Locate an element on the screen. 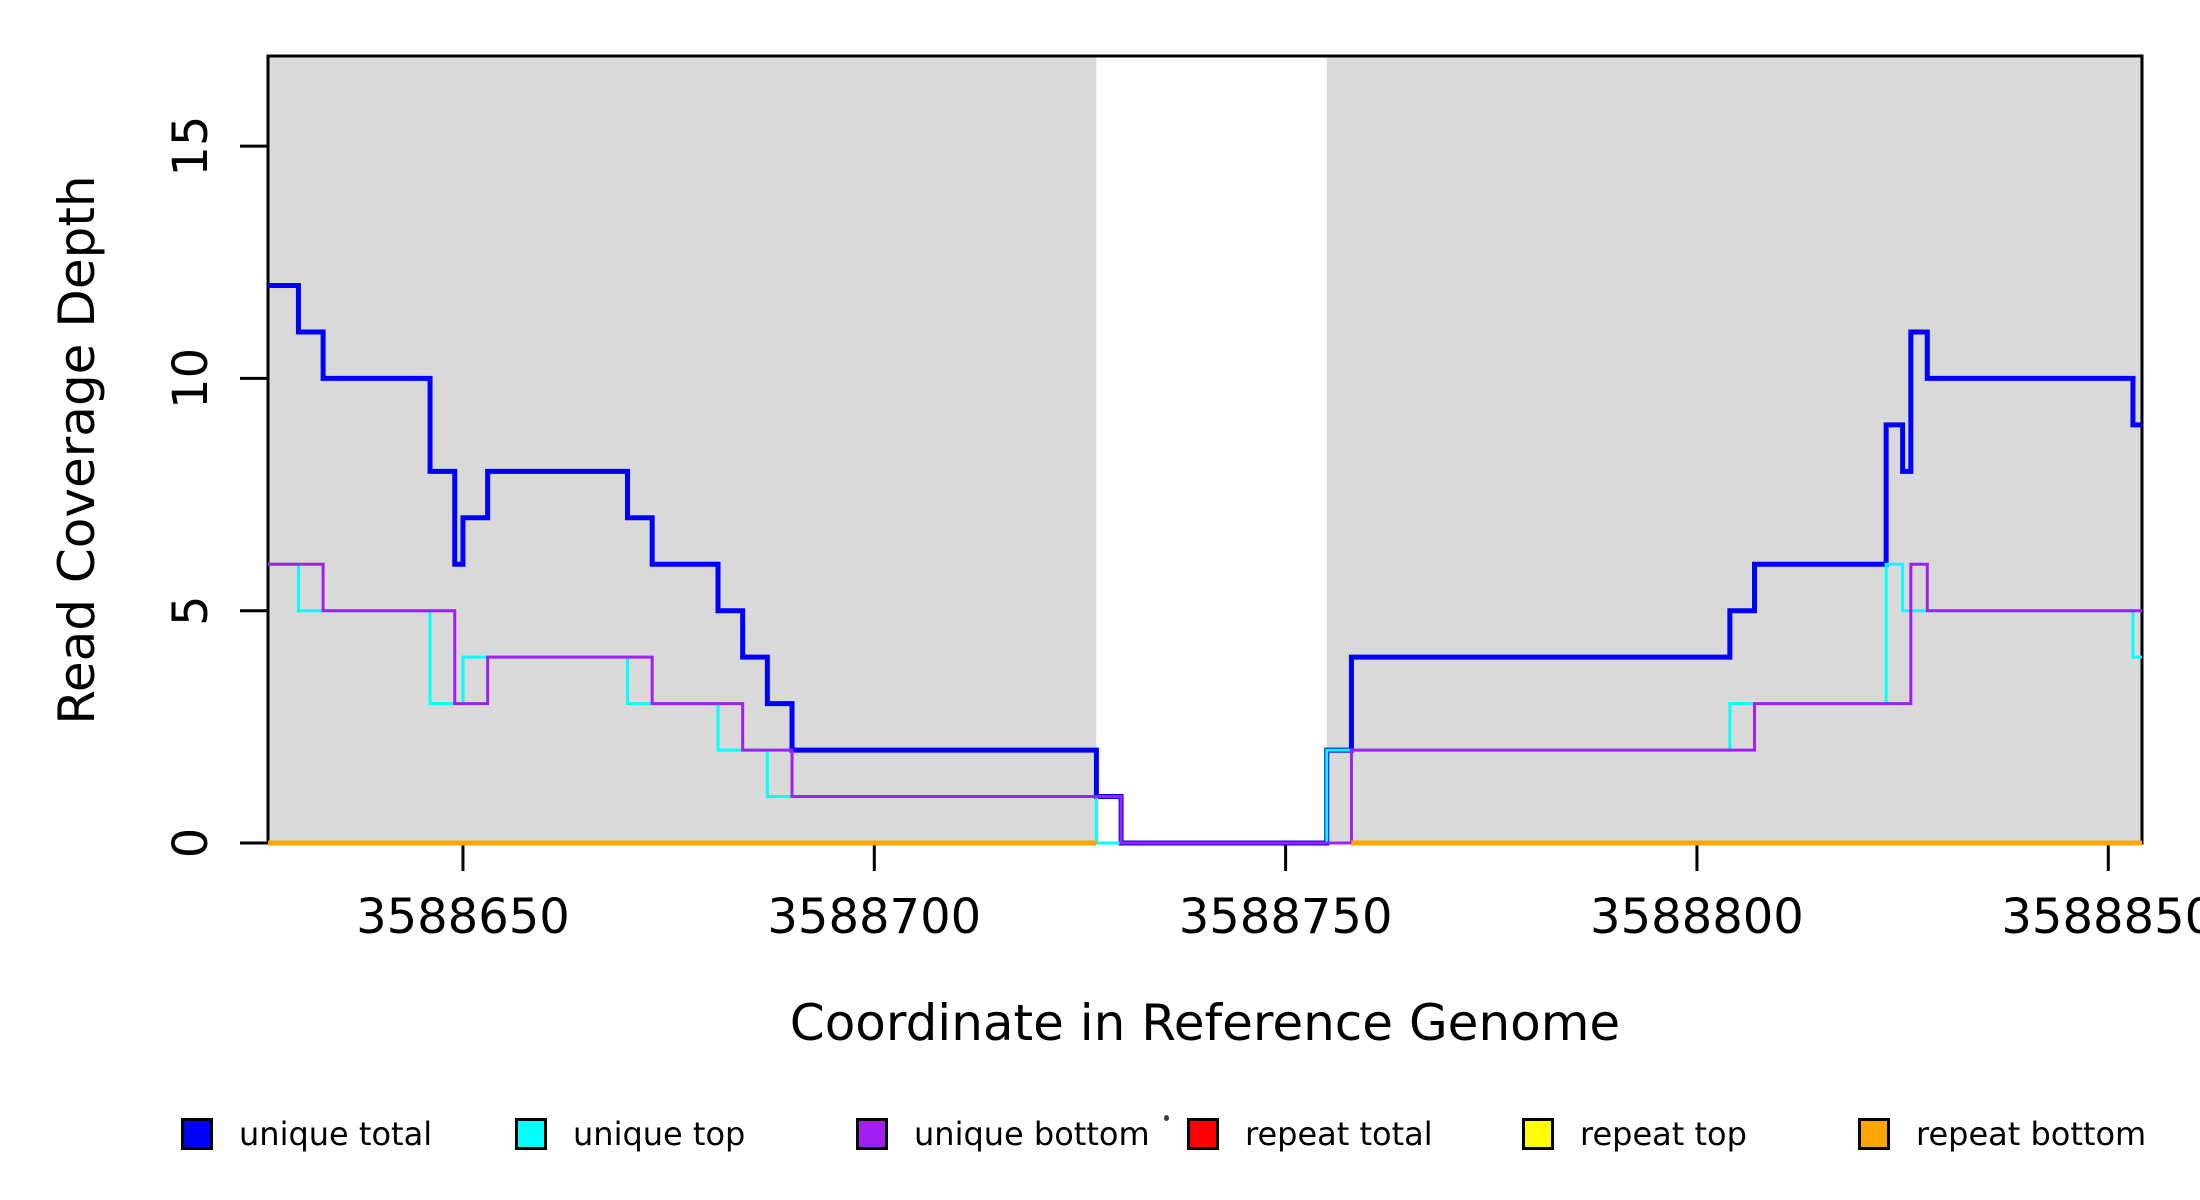  repeat-bottom-swatch-icon is located at coordinates (1874, 1134).